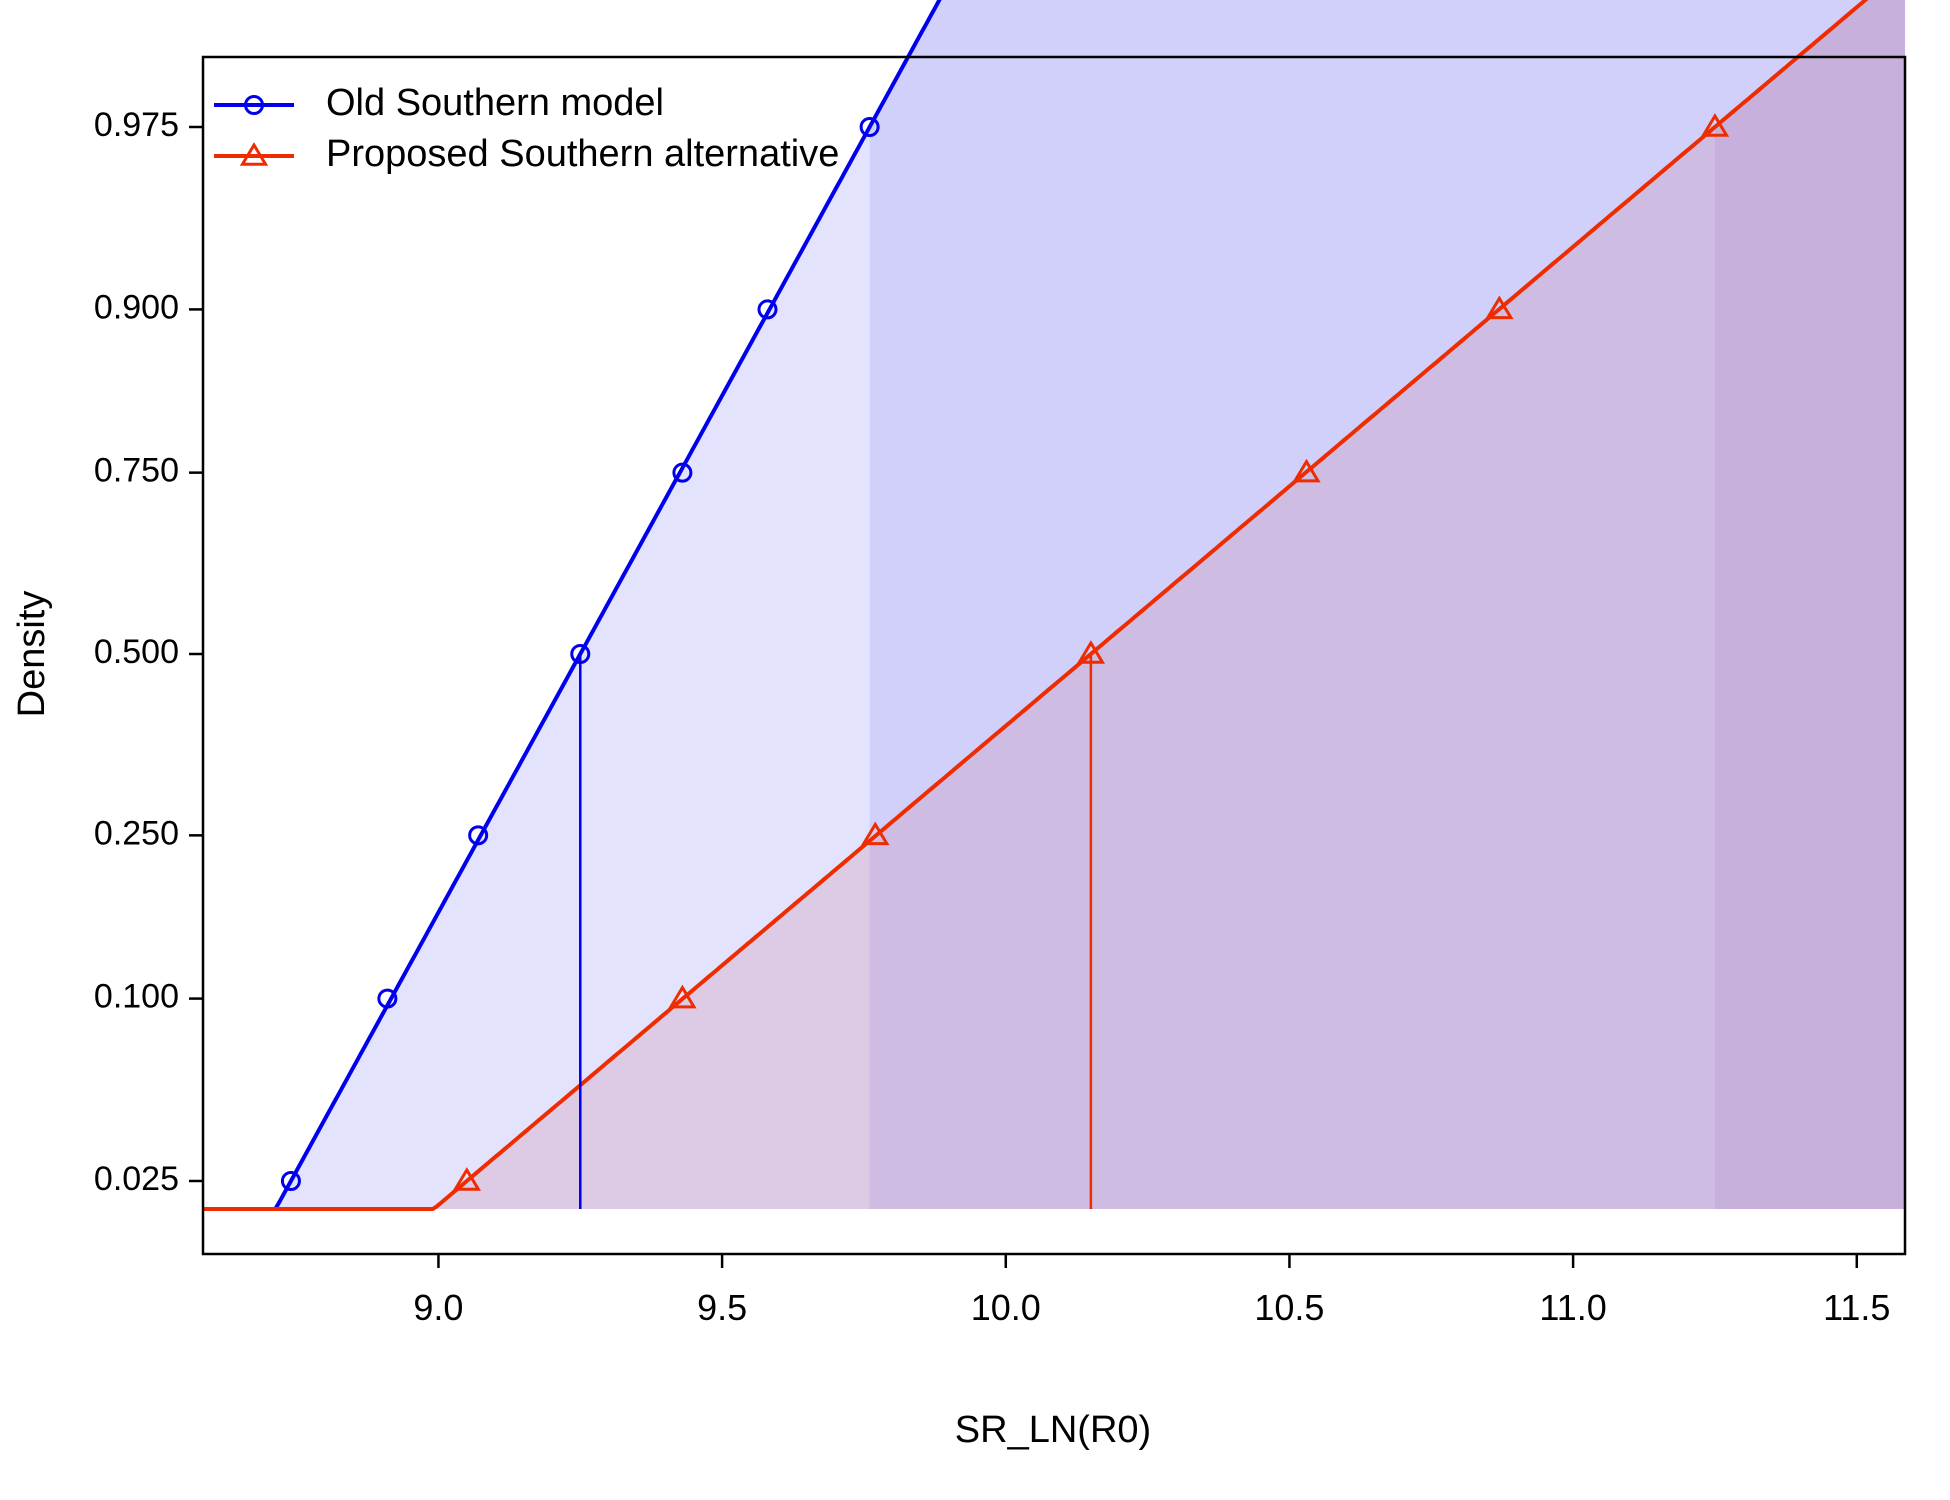 Image resolution: width=1950 pixels, height=1500 pixels. I want to click on legend-label: Old Southern model, so click(495, 103).